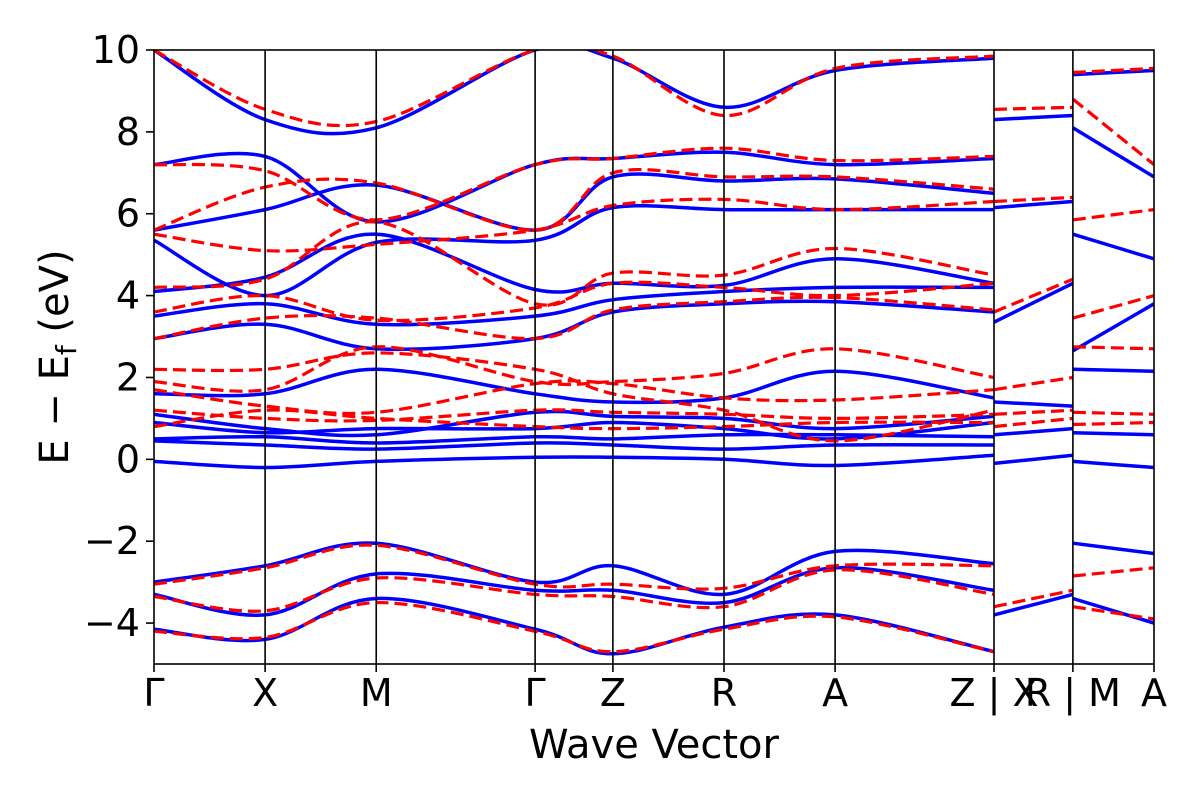 The image size is (1200, 800). I want to click on x-tick-label: M, so click(376, 693).